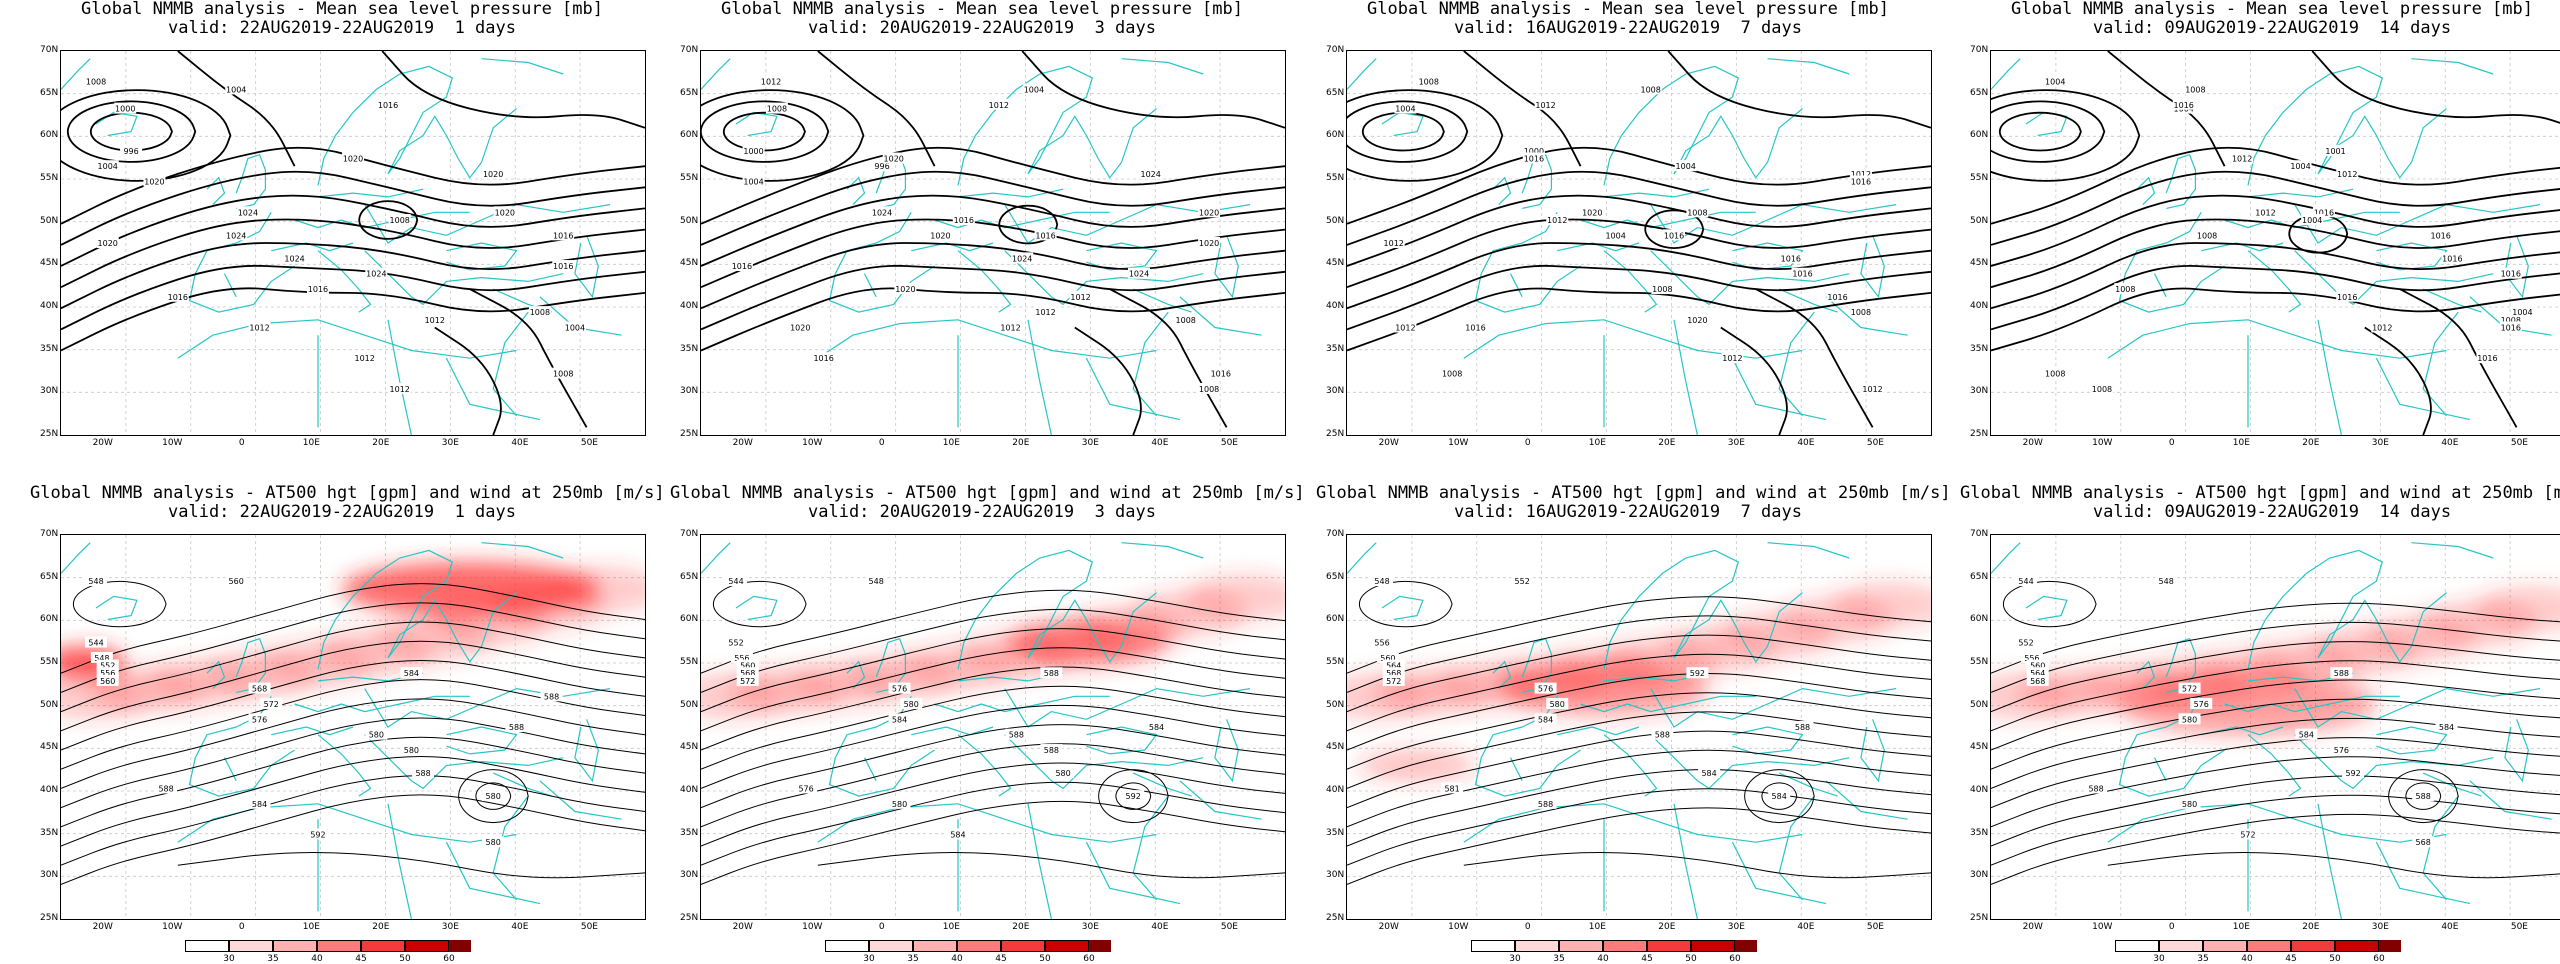  What do you see at coordinates (422, 773) in the screenshot?
I see `contour-label: 588` at bounding box center [422, 773].